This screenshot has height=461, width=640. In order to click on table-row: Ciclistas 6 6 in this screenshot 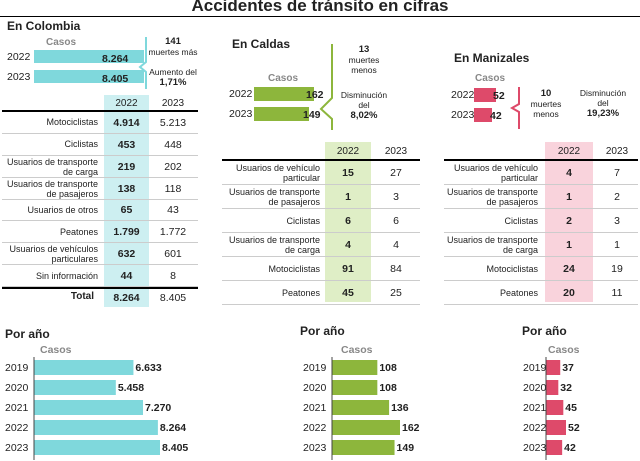, I will do `click(321, 221)`.